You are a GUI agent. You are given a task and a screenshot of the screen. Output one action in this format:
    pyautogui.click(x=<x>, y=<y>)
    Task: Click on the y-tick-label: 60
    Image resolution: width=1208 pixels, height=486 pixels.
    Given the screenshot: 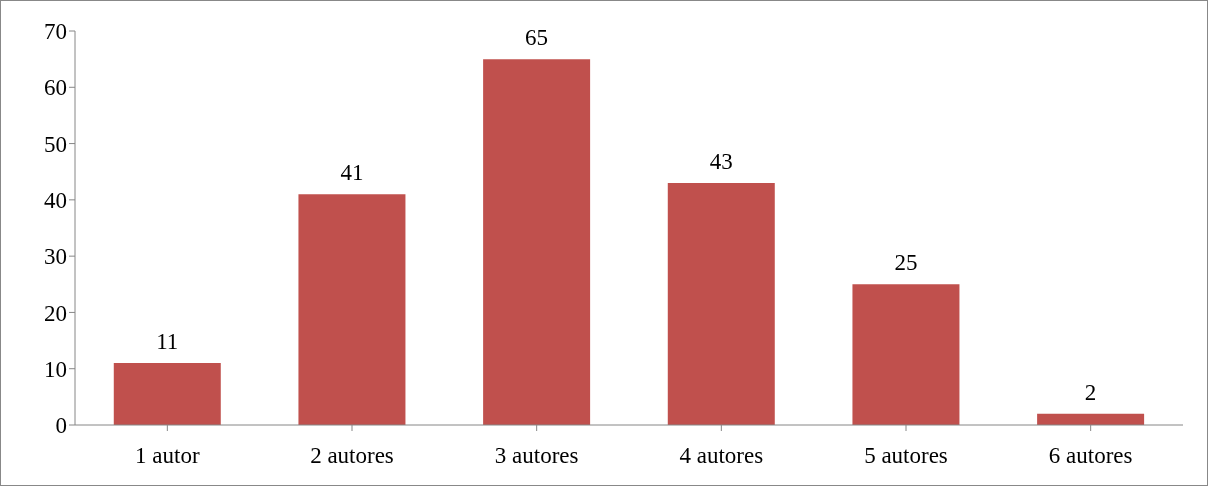 What is the action you would take?
    pyautogui.click(x=55, y=88)
    